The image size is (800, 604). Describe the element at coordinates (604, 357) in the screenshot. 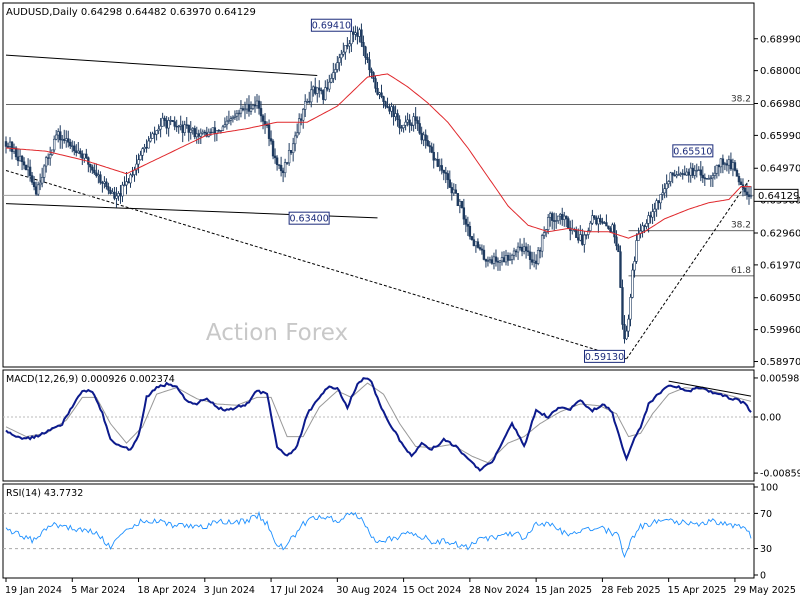

I see `price-annotation-label: 0.59130` at that location.